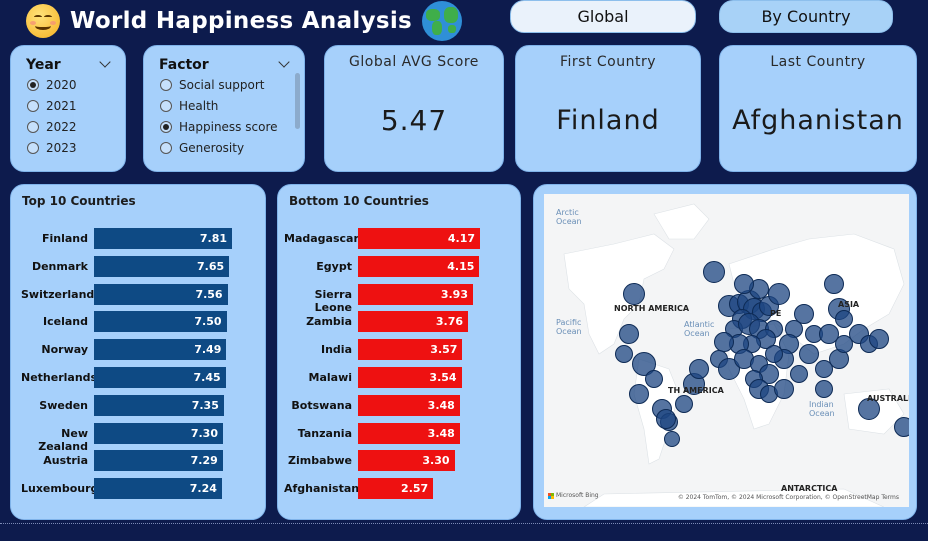 The width and height of the screenshot is (928, 541). I want to click on bar-row: New Zealand 7.30, so click(138, 437).